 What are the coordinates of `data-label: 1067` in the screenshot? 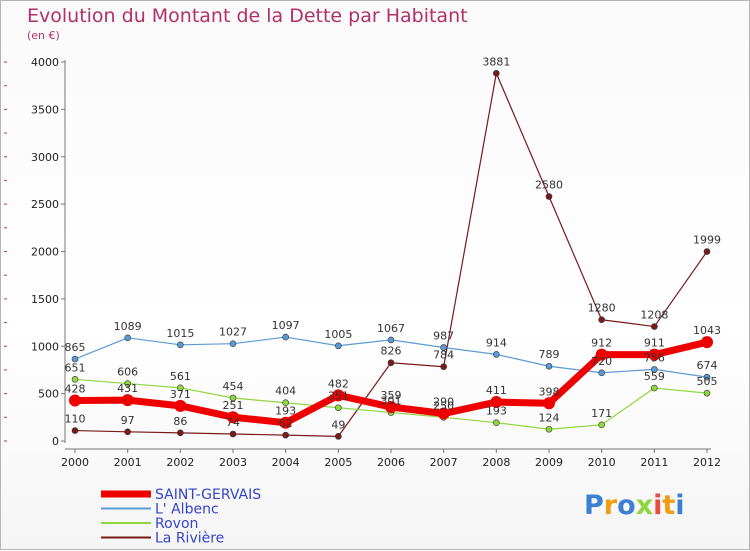 It's located at (391, 328).